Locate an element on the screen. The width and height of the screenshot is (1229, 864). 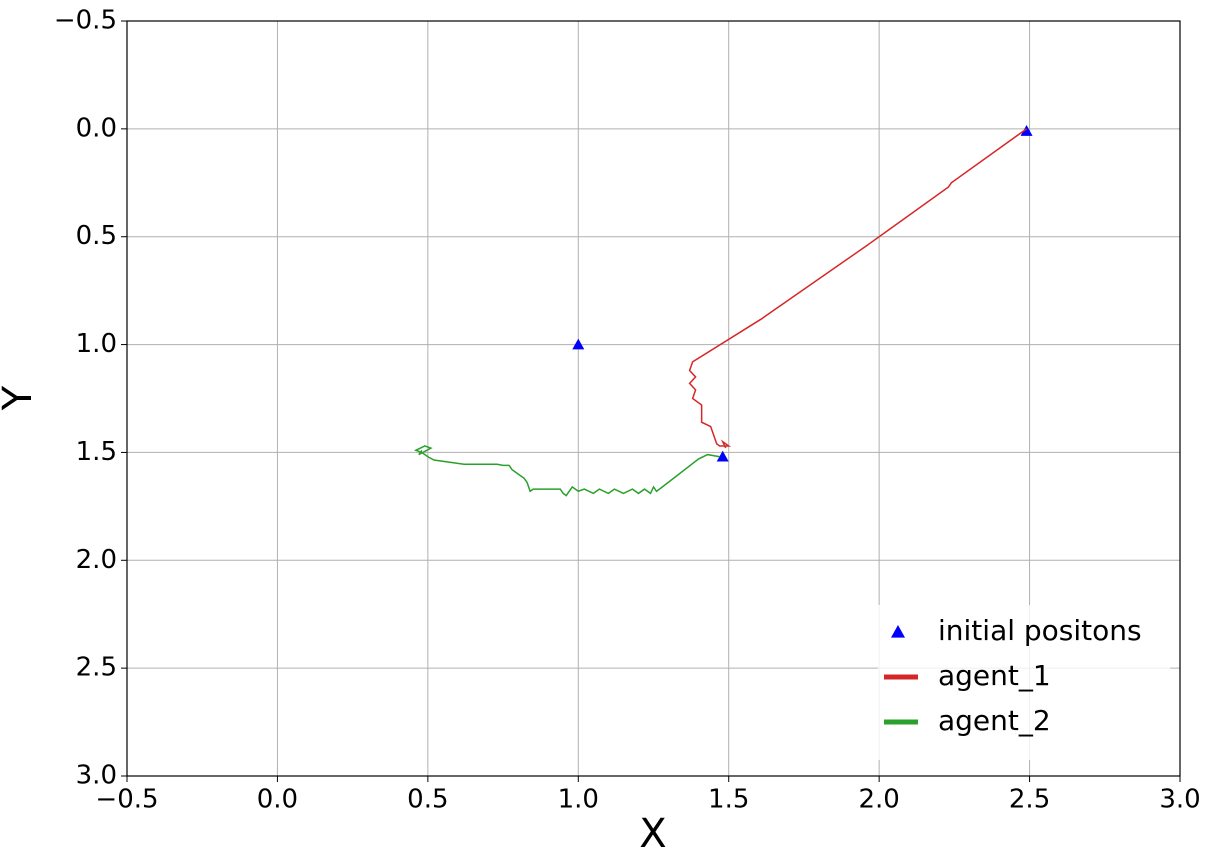
y-tick-label: 2.5 is located at coordinates (96, 668).